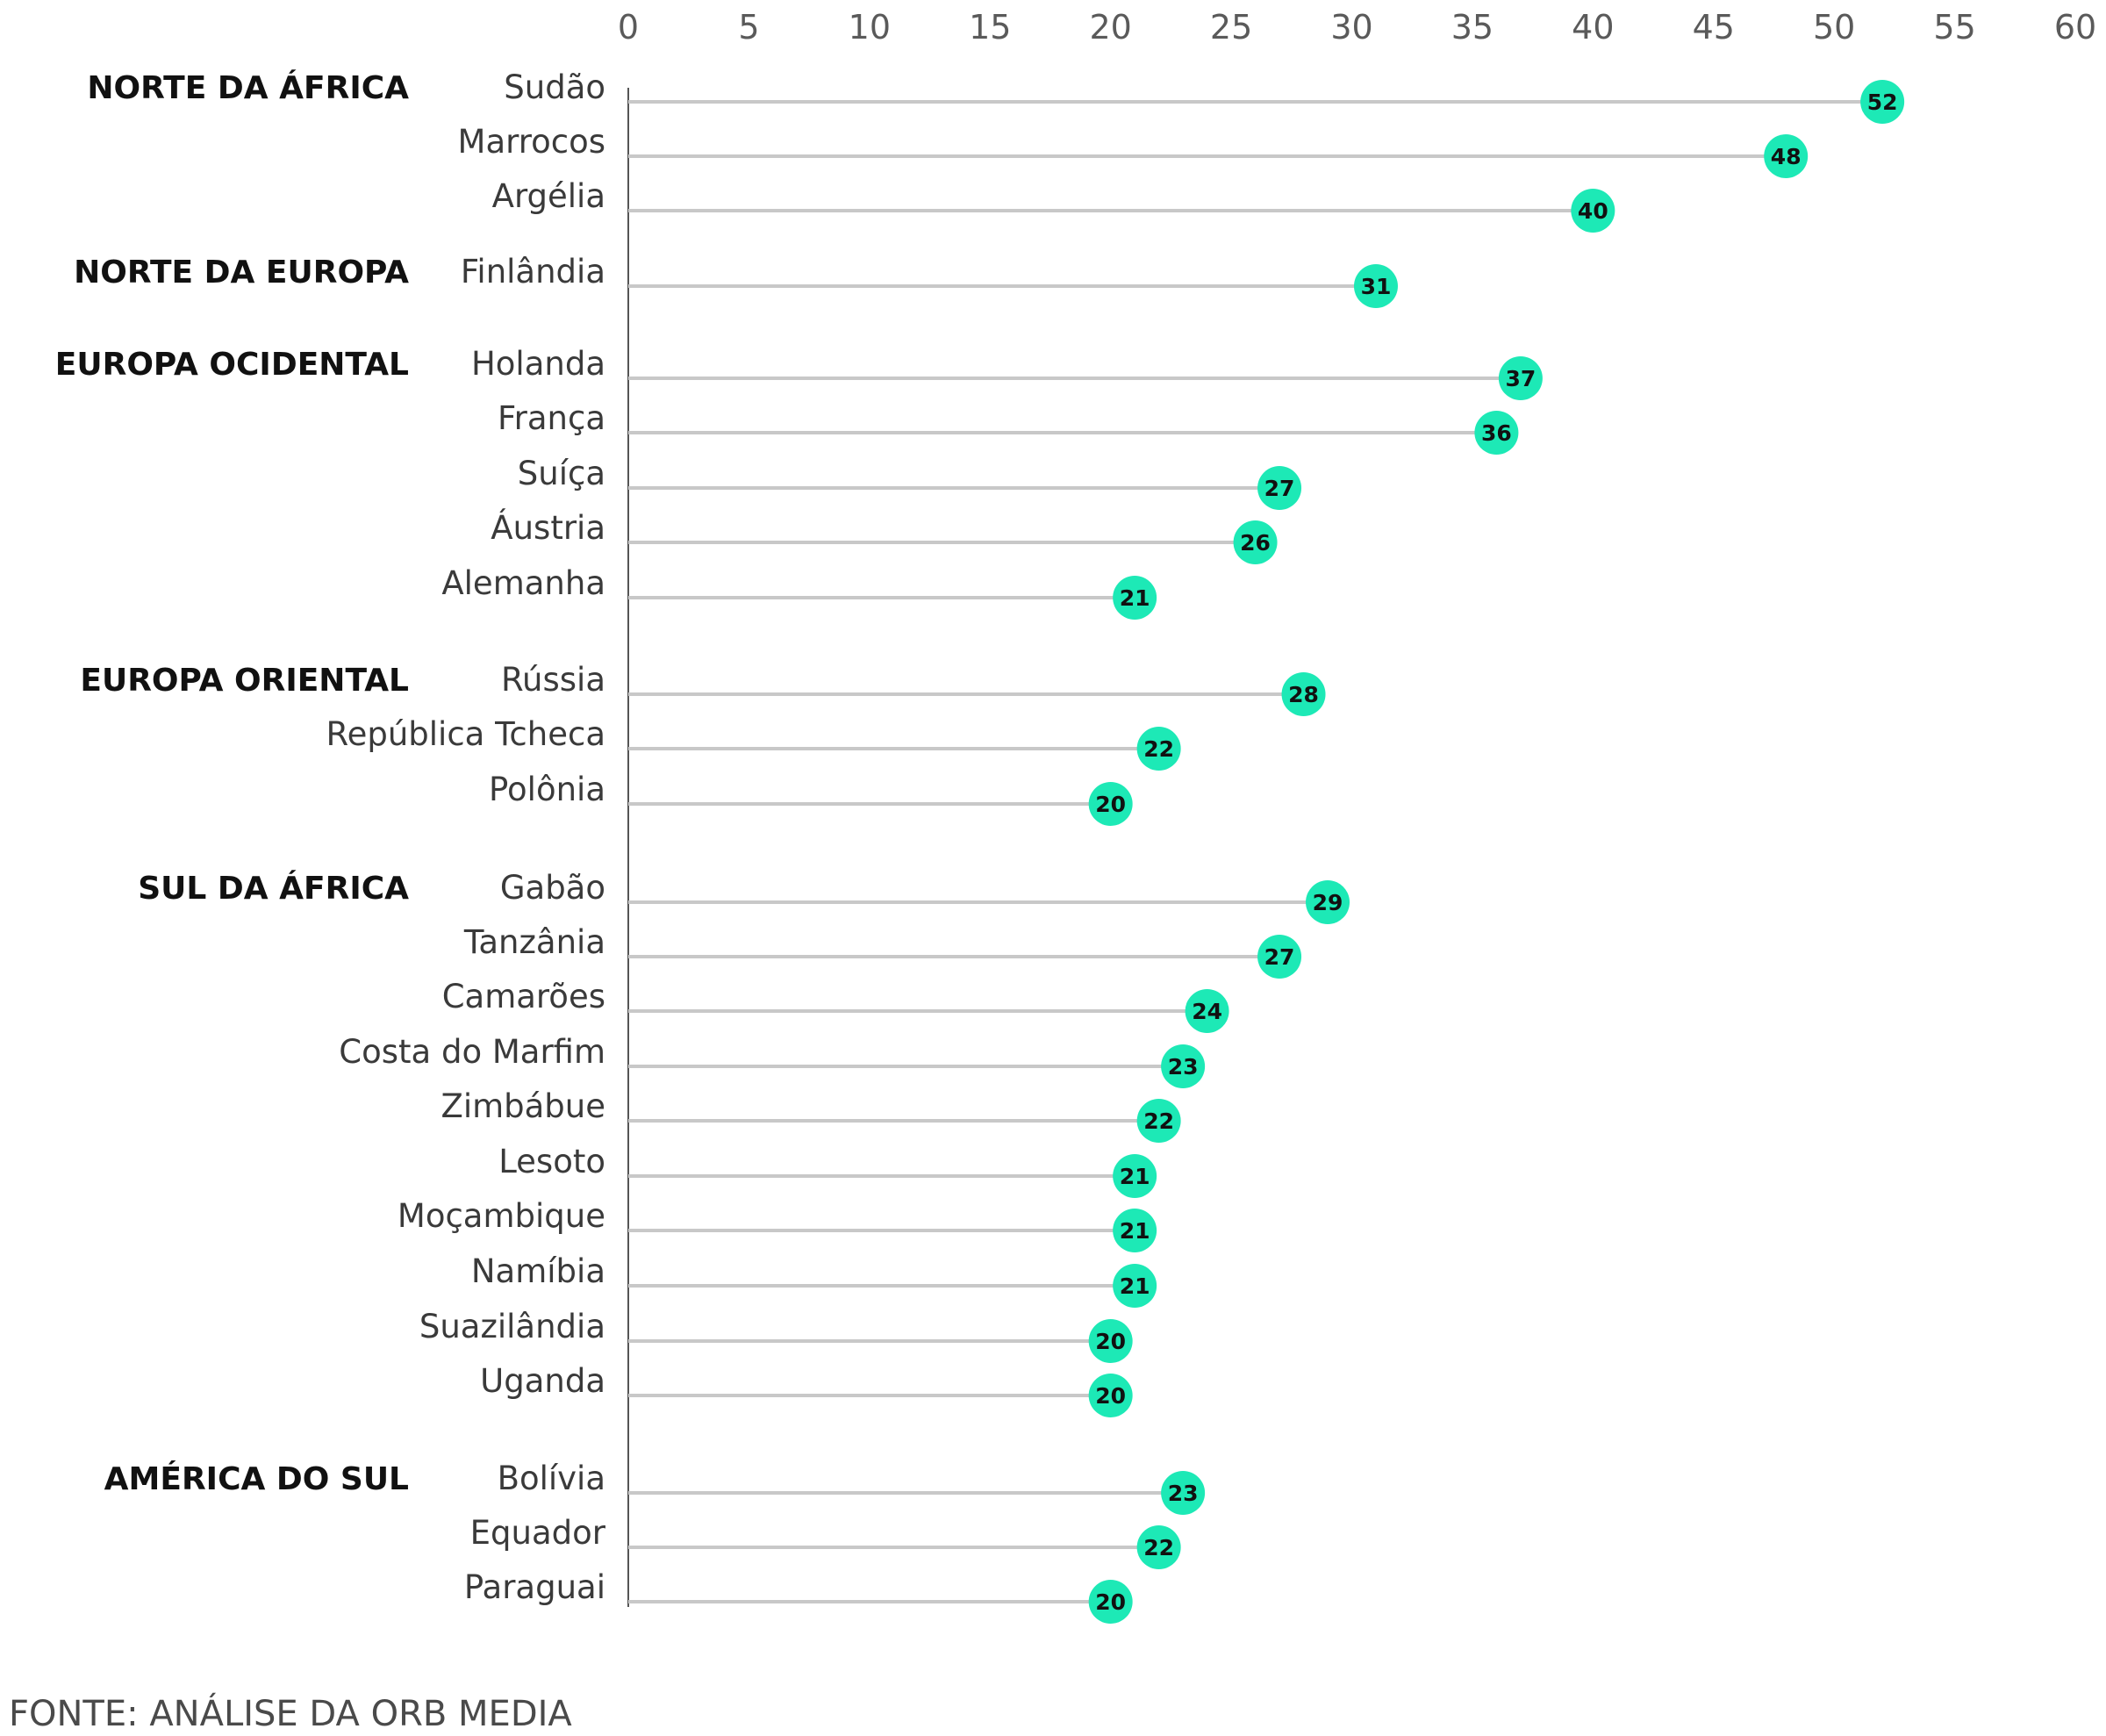 The image size is (2106, 1736). What do you see at coordinates (523, 1106) in the screenshot?
I see `category-label: Zimbábue` at bounding box center [523, 1106].